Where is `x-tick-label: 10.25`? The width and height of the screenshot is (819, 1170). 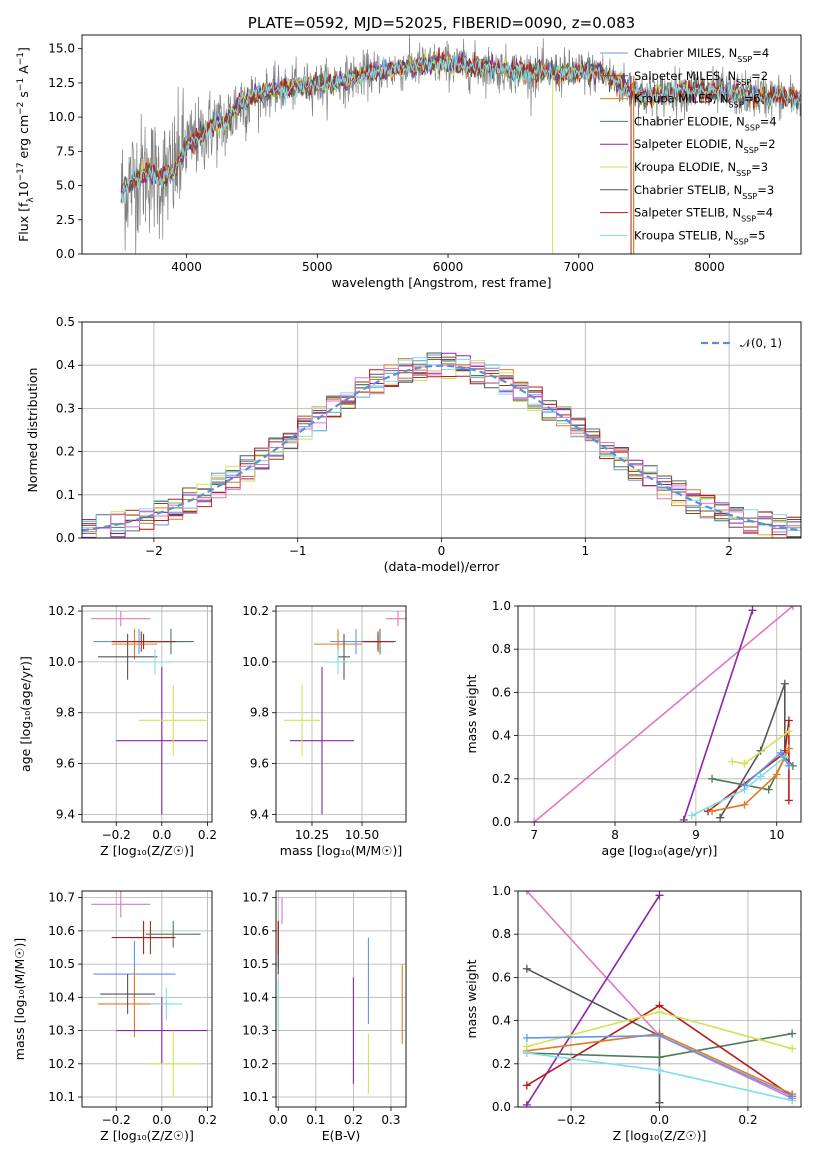
x-tick-label: 10.25 is located at coordinates (312, 835).